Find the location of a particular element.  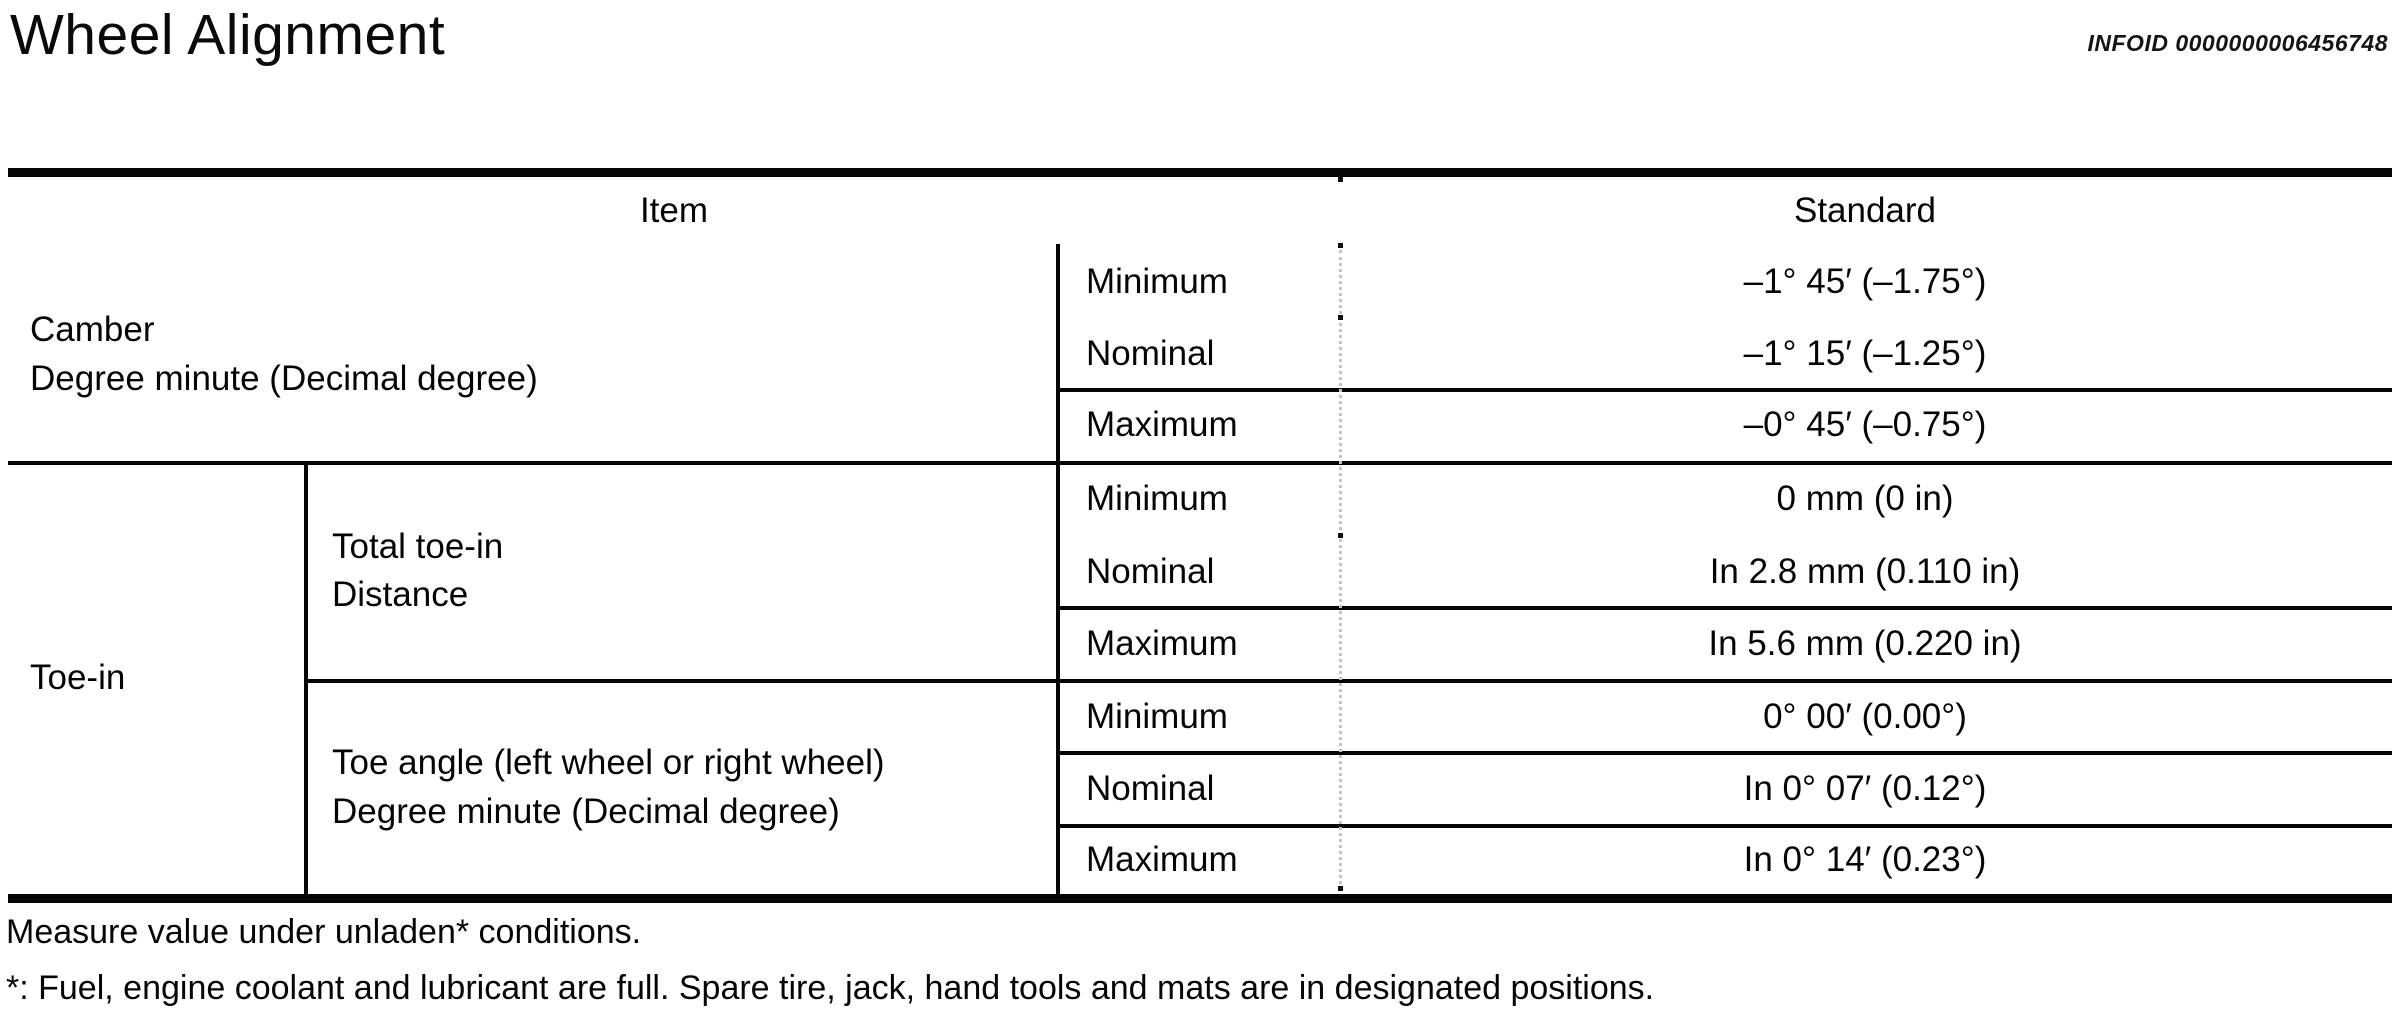

rule-toeangle-nom-max is located at coordinates (1724, 826).